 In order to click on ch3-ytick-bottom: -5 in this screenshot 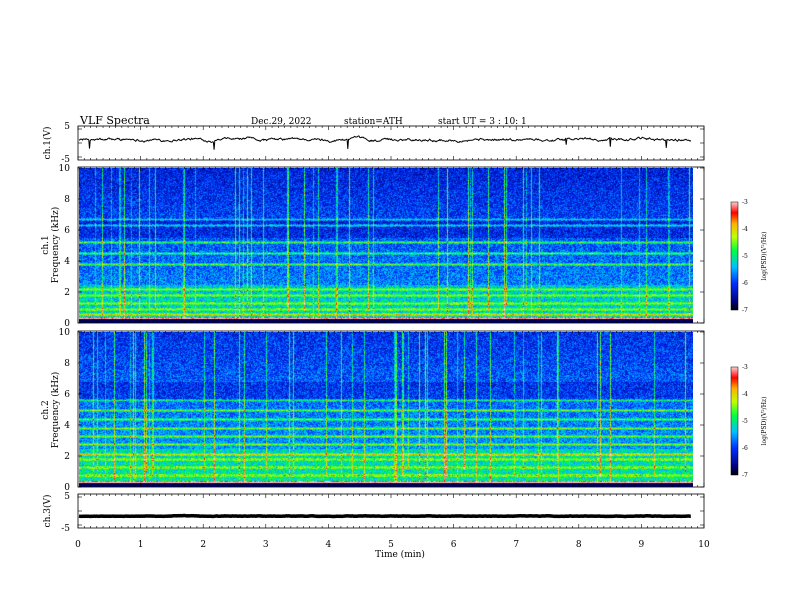, I will do `click(65, 529)`.